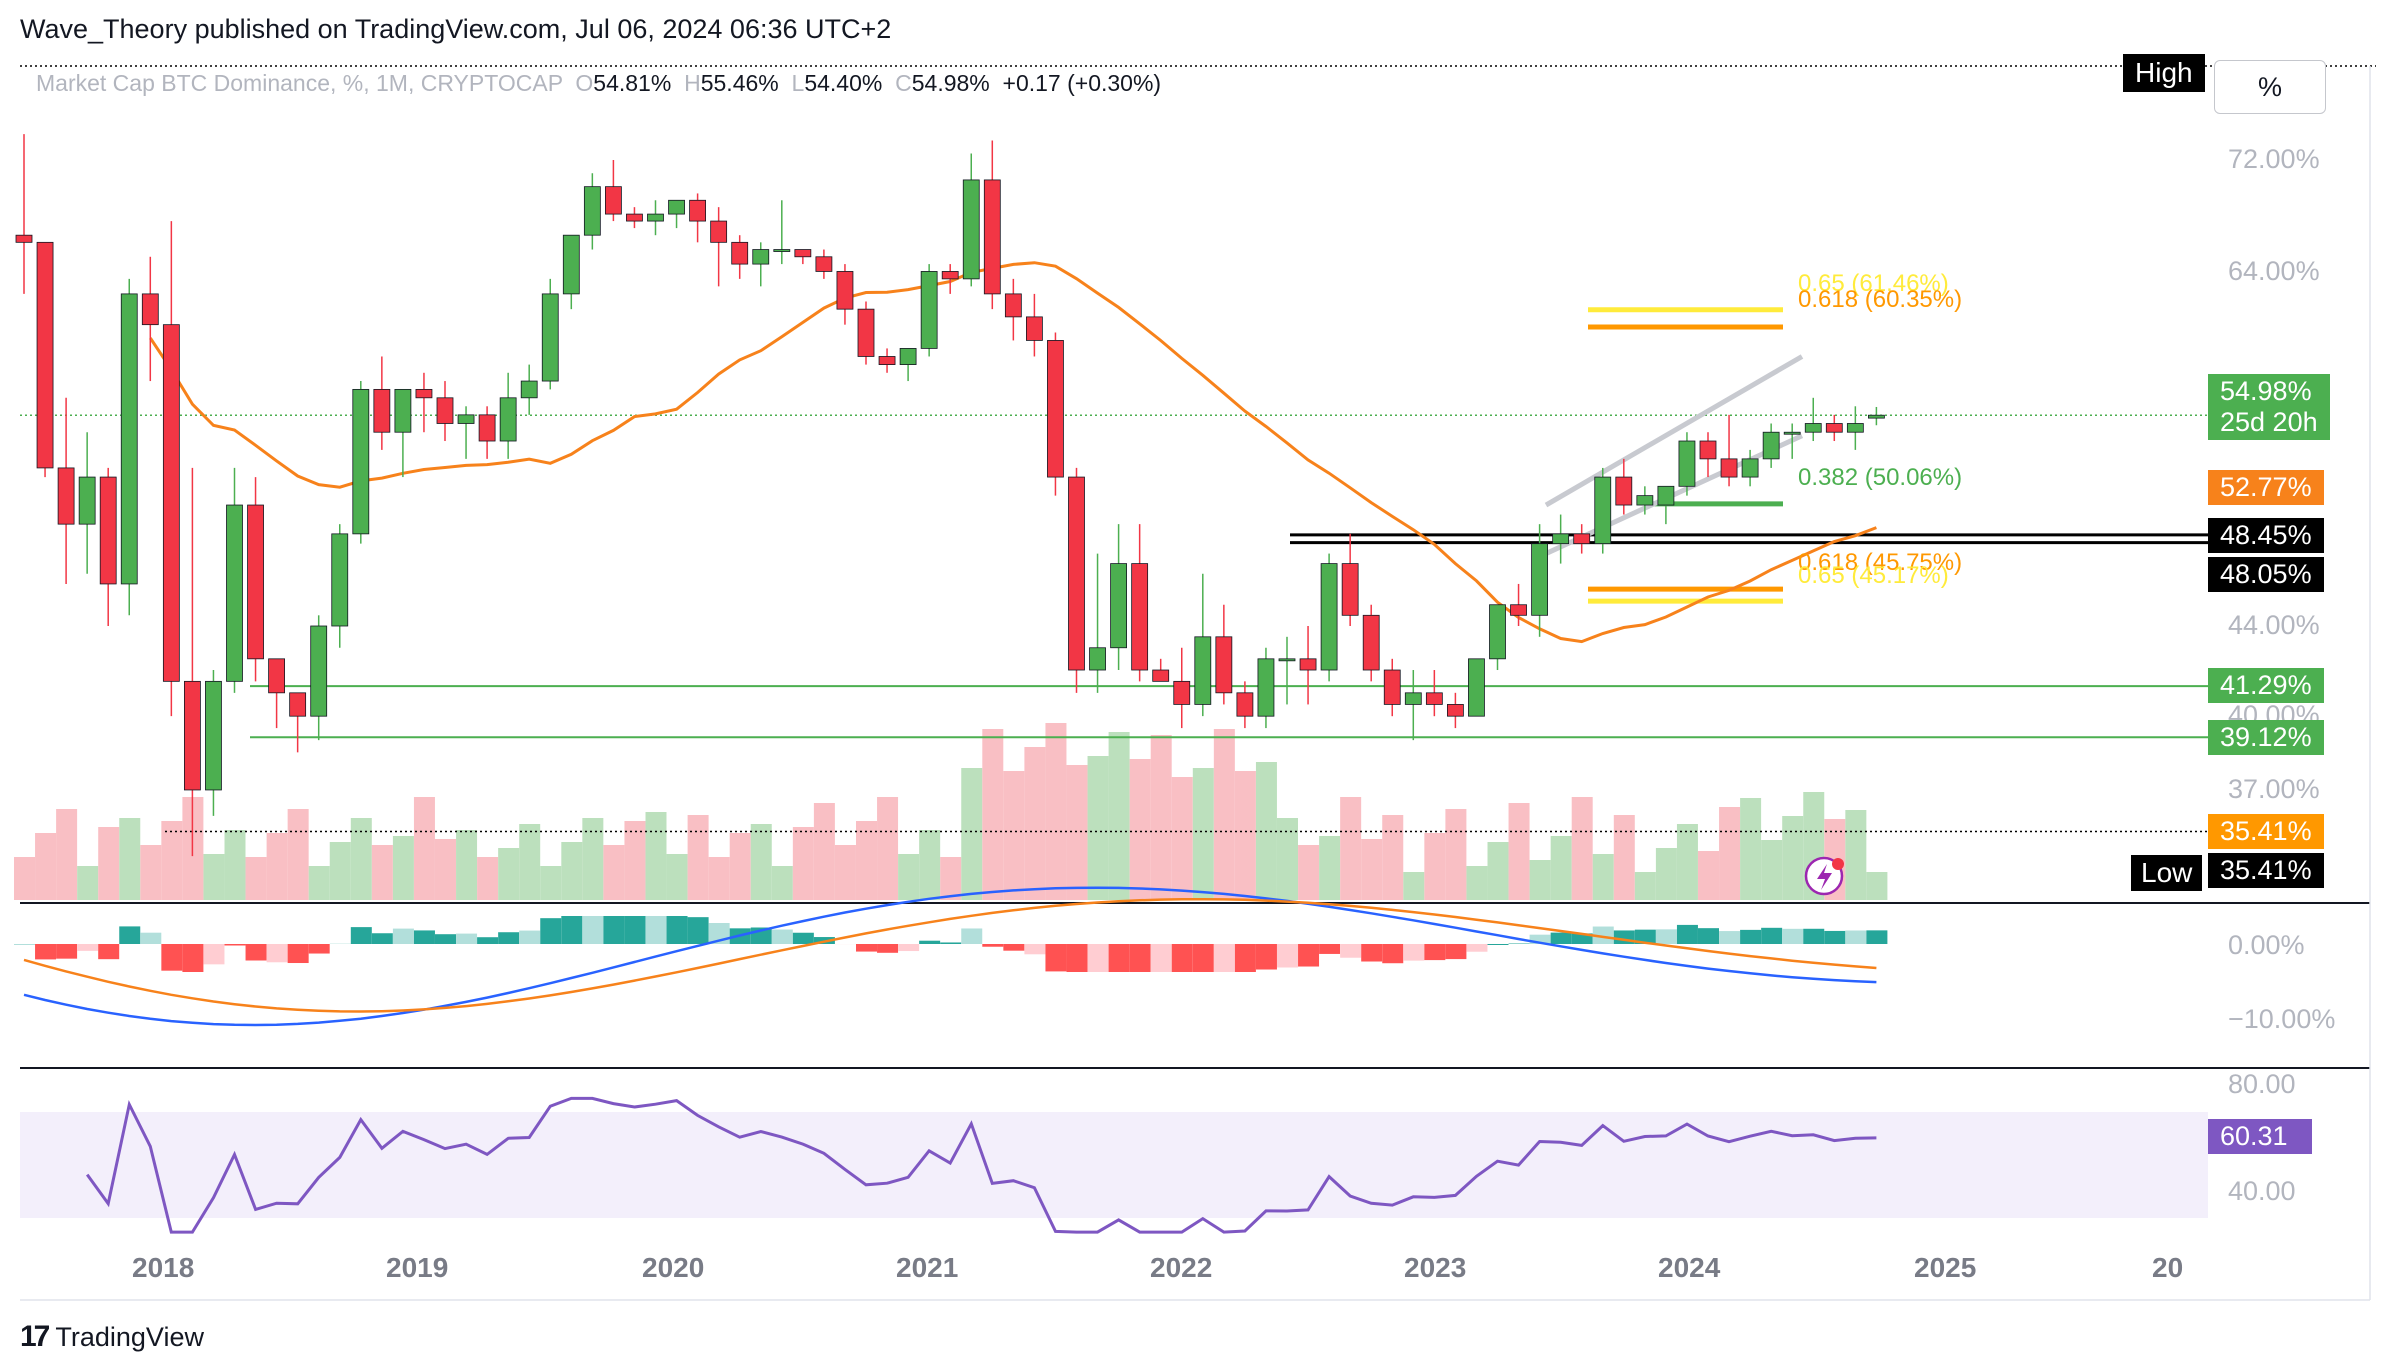 Image resolution: width=2388 pixels, height=1372 pixels. What do you see at coordinates (927, 1267) in the screenshot?
I see `year-label: 2021` at bounding box center [927, 1267].